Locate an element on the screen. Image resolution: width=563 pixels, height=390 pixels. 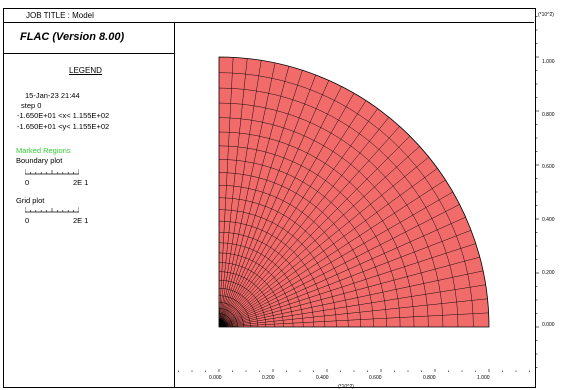
marked-regions-label: Marked Regions is located at coordinates (43, 150).